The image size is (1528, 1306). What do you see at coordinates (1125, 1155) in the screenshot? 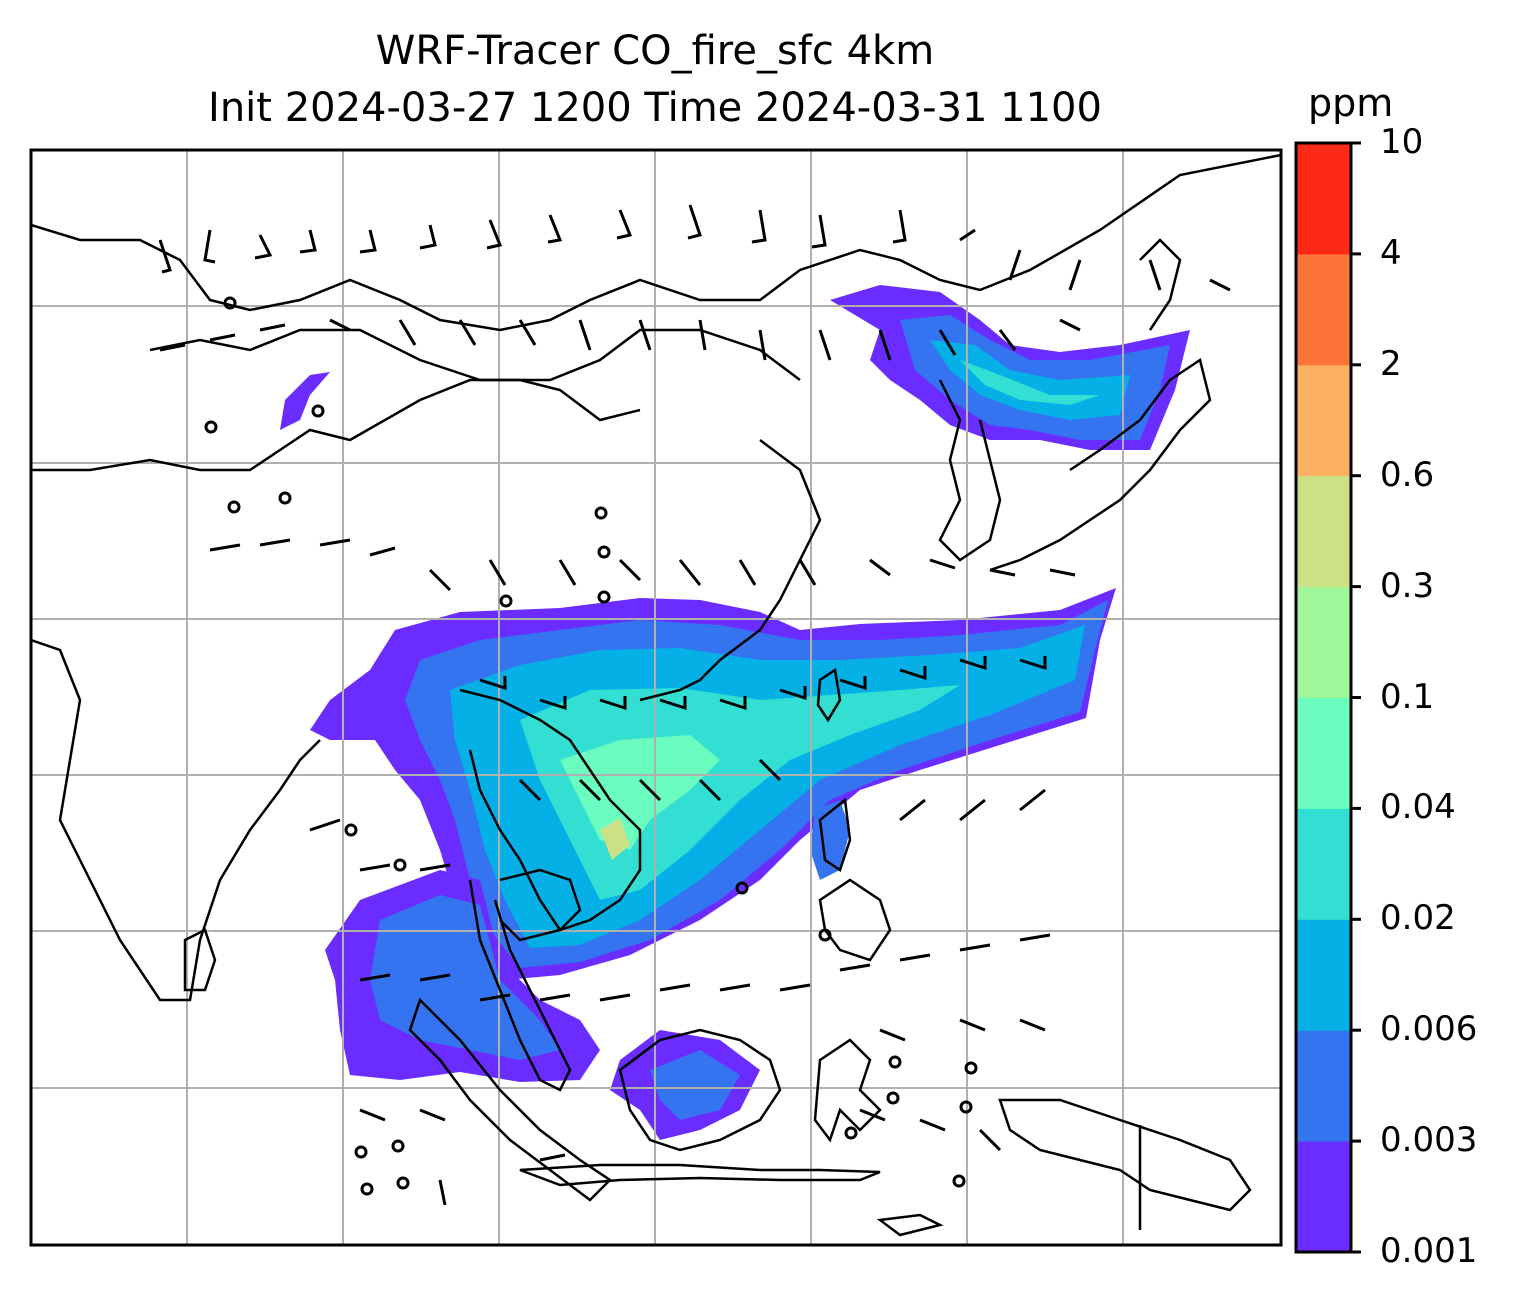
I see `new-guinea` at bounding box center [1125, 1155].